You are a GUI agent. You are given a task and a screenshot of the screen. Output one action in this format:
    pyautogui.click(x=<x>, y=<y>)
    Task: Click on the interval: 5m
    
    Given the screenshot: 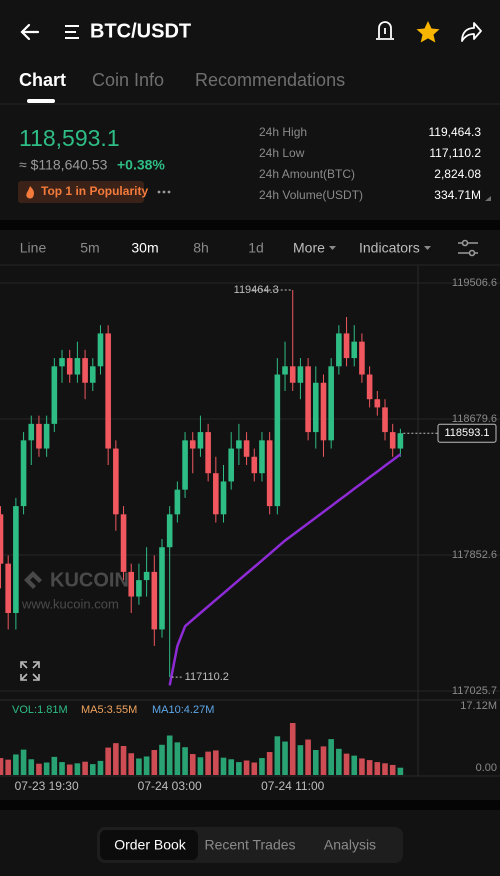 What is the action you would take?
    pyautogui.click(x=89, y=248)
    